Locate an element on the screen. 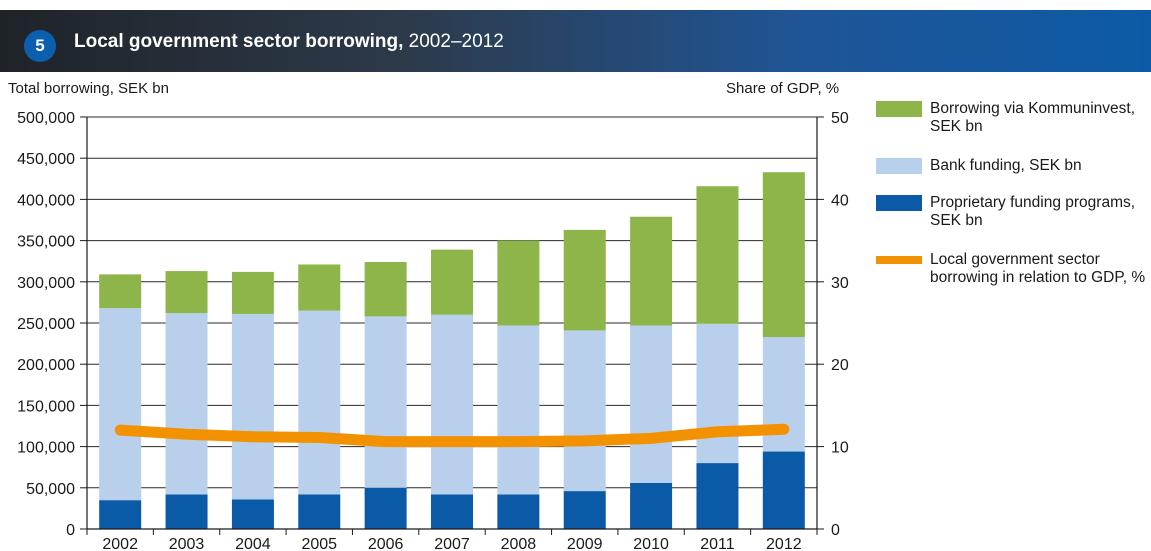  x-tick-label-2003: 2003 is located at coordinates (187, 543).